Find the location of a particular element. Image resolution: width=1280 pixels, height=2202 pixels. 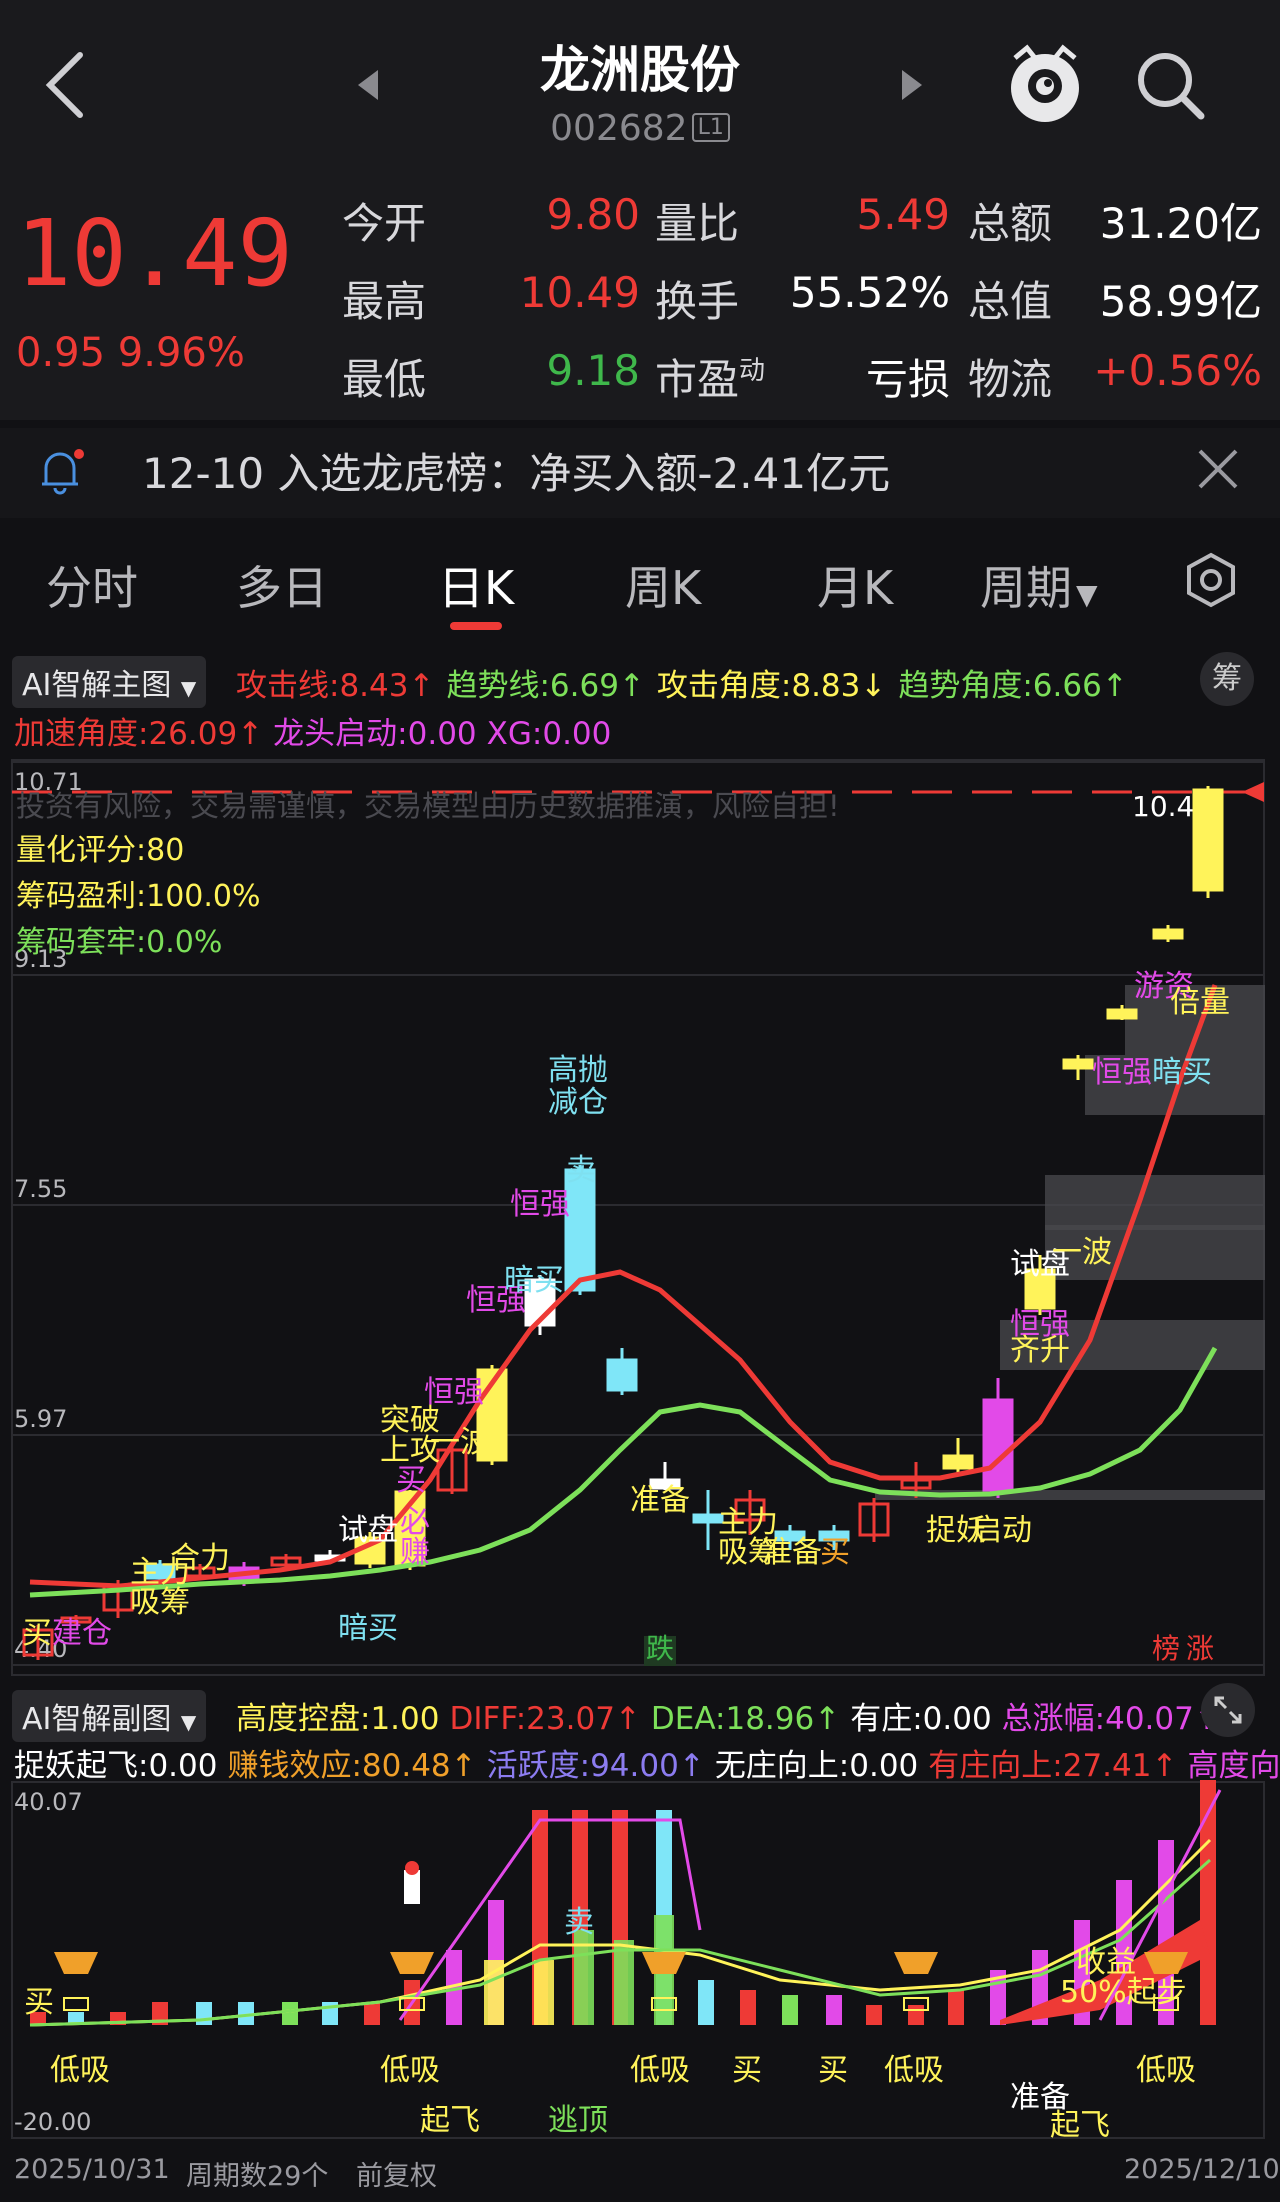

last-price-marker is located at coordinates (1253, 792).